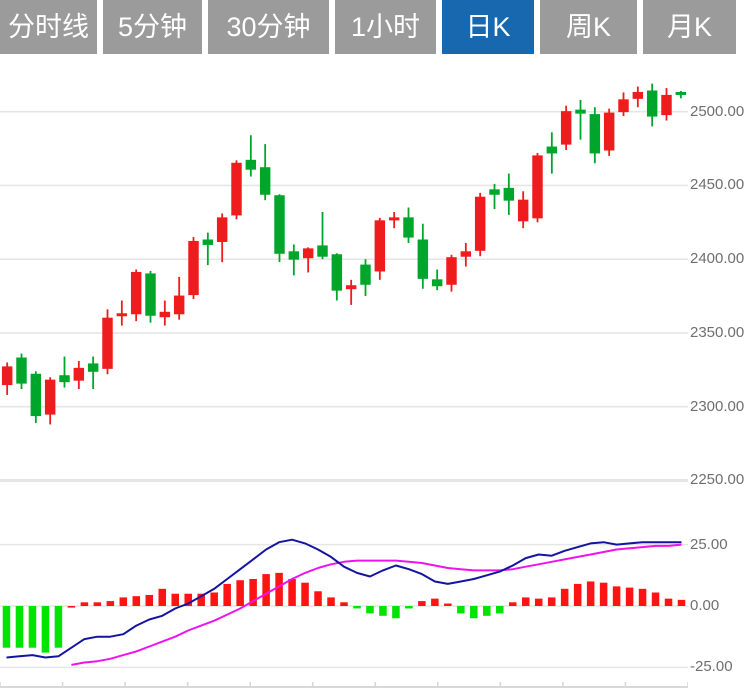  What do you see at coordinates (705, 605) in the screenshot?
I see `macd-axis-tick-label: 0.00` at bounding box center [705, 605].